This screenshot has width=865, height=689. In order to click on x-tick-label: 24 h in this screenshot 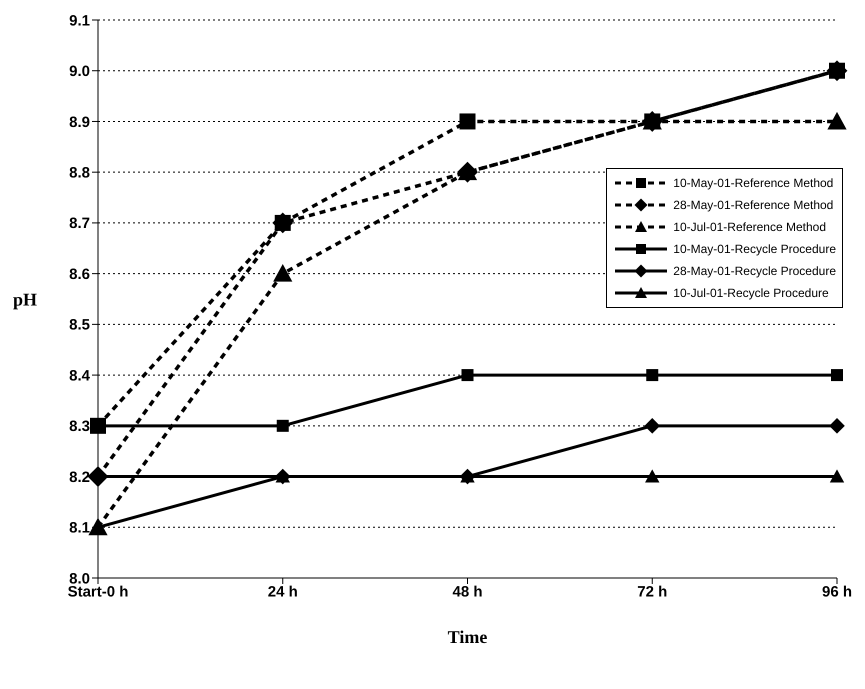, I will do `click(283, 592)`.